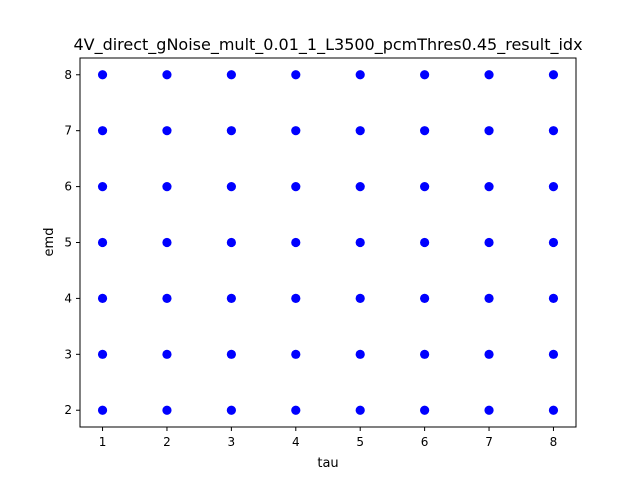 This screenshot has height=480, width=640. Describe the element at coordinates (68, 187) in the screenshot. I see `y-tick-label: 6` at that location.